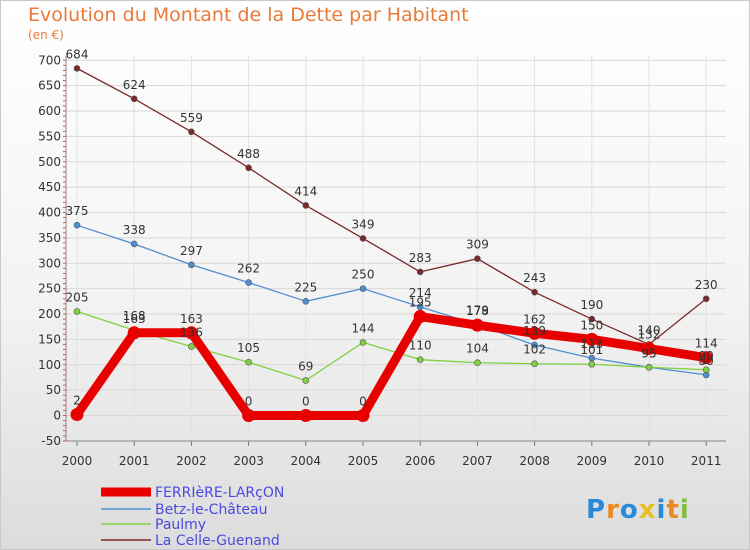 The image size is (750, 550). I want to click on y-tick-label: 450, so click(49, 187).